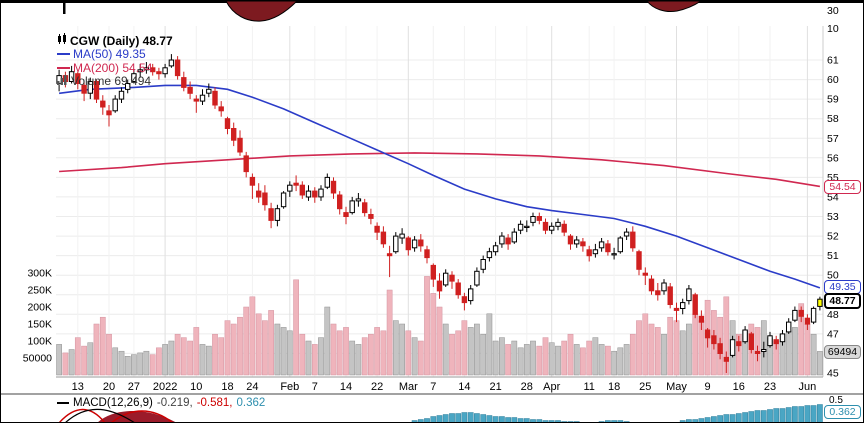 The width and height of the screenshot is (864, 423). I want to click on macd-signal-value: -0.581,, so click(214, 403).